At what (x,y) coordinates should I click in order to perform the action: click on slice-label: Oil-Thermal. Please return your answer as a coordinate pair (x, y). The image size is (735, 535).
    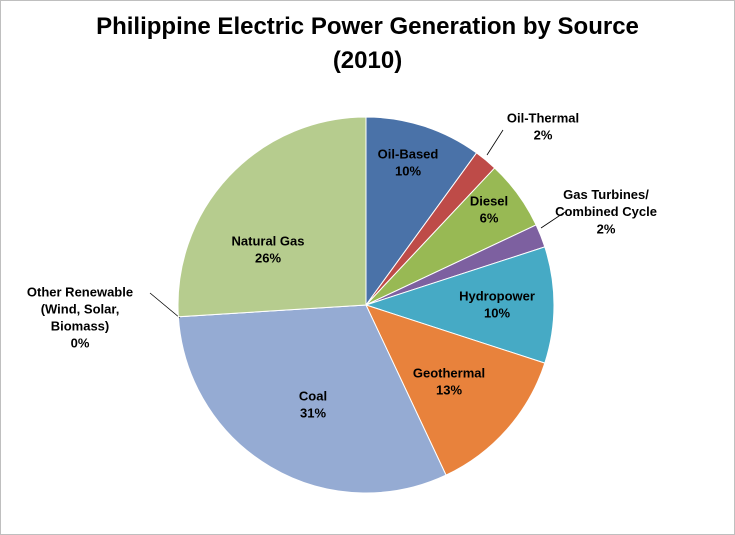
    Looking at the image, I should click on (543, 118).